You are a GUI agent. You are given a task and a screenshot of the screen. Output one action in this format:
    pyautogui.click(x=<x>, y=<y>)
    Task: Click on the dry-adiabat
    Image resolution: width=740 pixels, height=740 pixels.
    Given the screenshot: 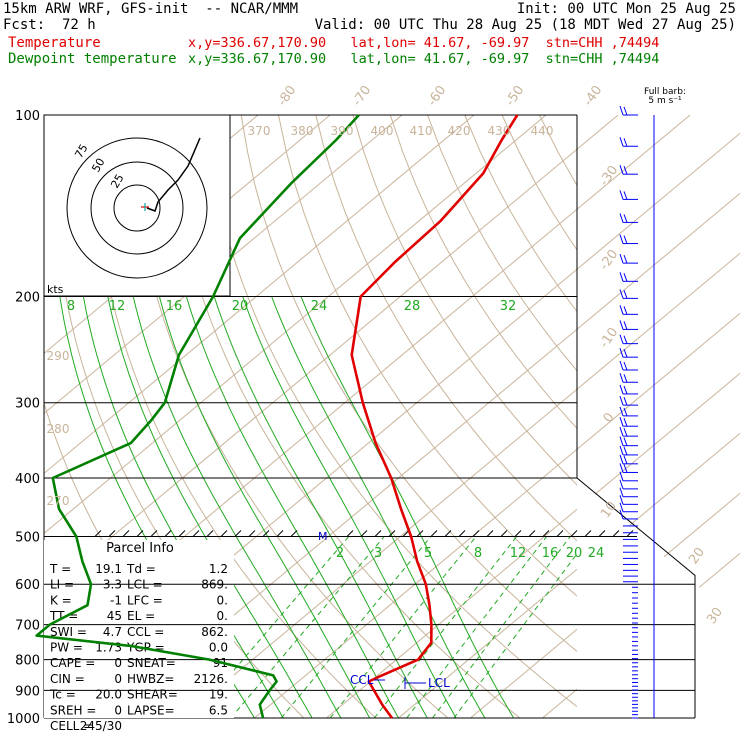 What is the action you would take?
    pyautogui.click(x=539, y=183)
    